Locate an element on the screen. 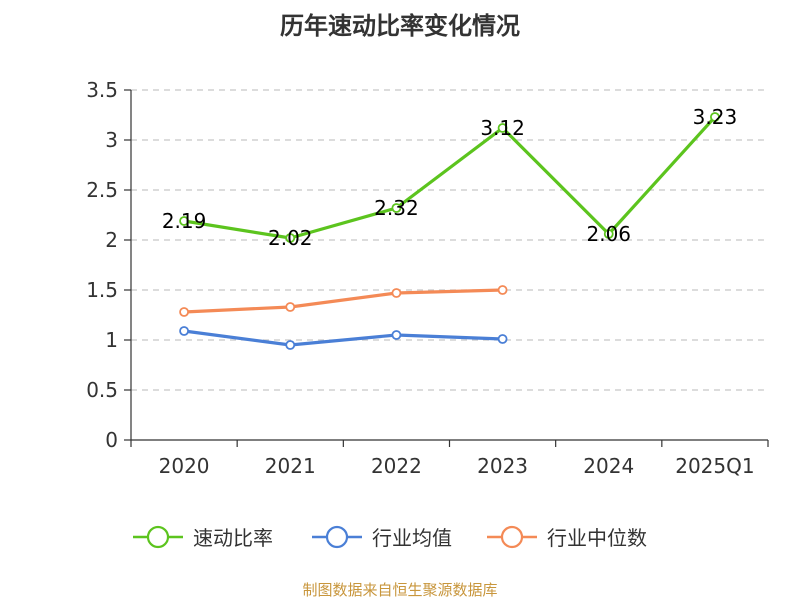 The width and height of the screenshot is (800, 600). legend-label: 行业中位数 is located at coordinates (597, 538).